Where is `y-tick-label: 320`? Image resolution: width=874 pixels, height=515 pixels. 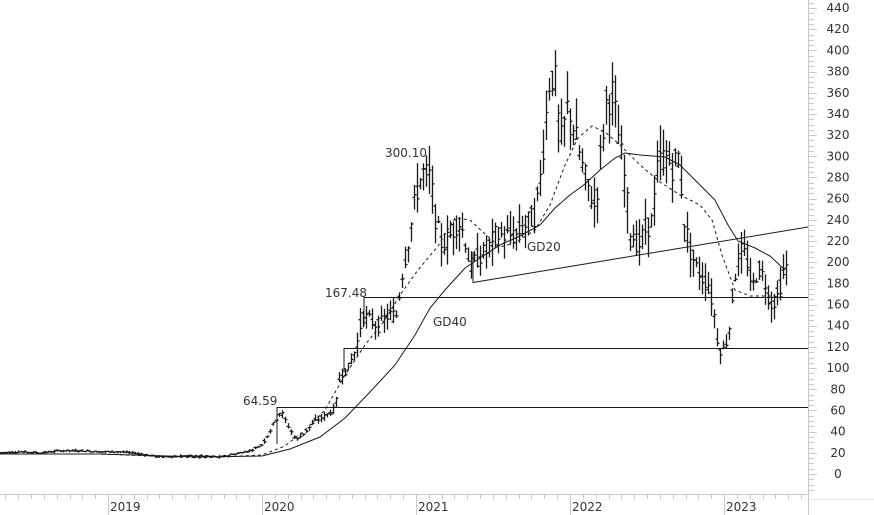 y-tick-label: 320 is located at coordinates (838, 135).